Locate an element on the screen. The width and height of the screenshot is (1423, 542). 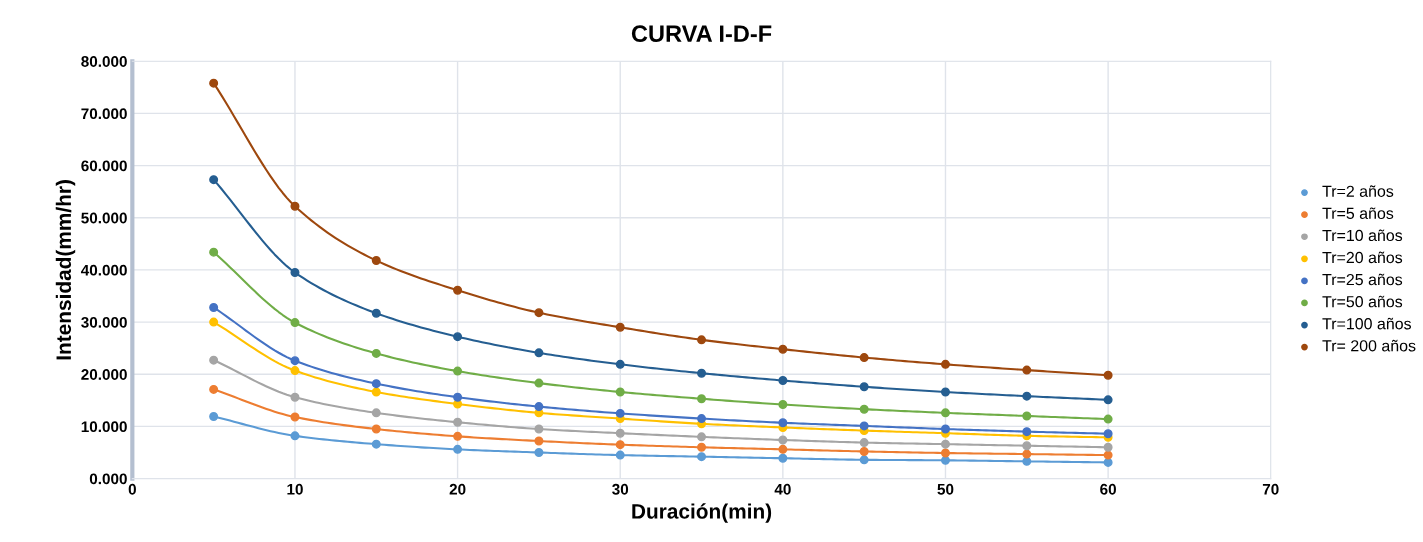
x-tick-label: 10 is located at coordinates (295, 489).